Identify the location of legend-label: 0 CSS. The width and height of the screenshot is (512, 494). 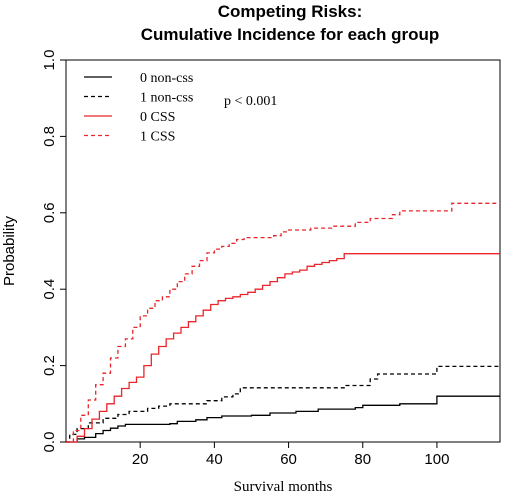
(157, 117).